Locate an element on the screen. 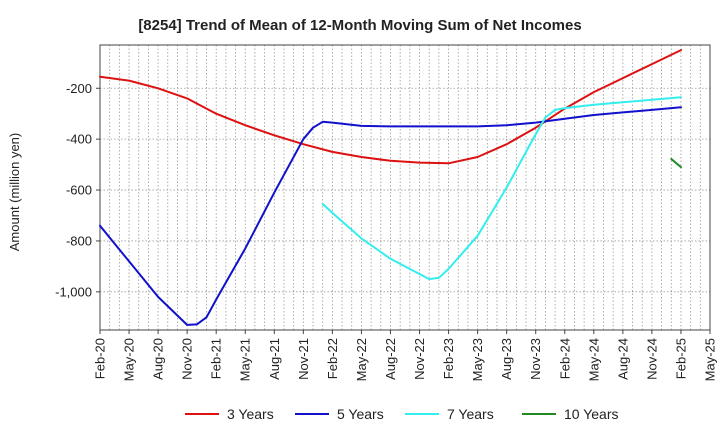 This screenshot has height=445, width=720. x-tick-label: Feb-23 is located at coordinates (448, 358).